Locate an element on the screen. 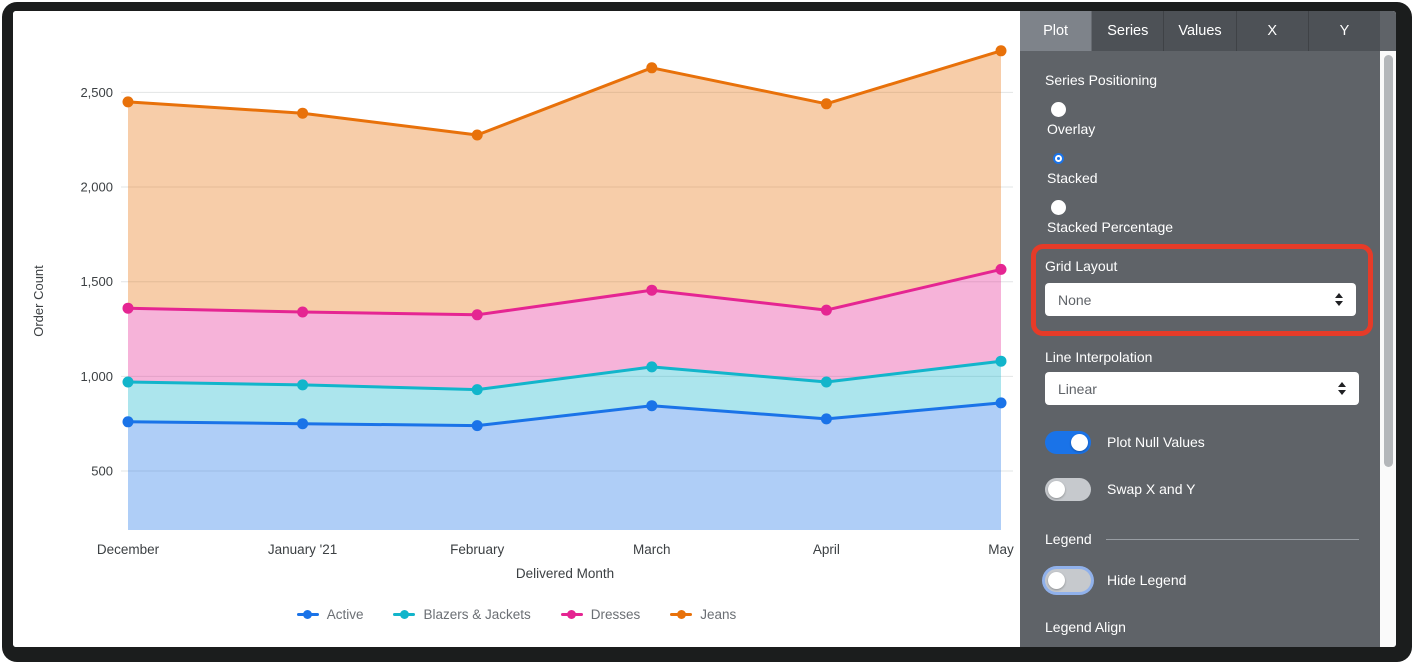  y-tick-label: 1,000 is located at coordinates (96, 376).